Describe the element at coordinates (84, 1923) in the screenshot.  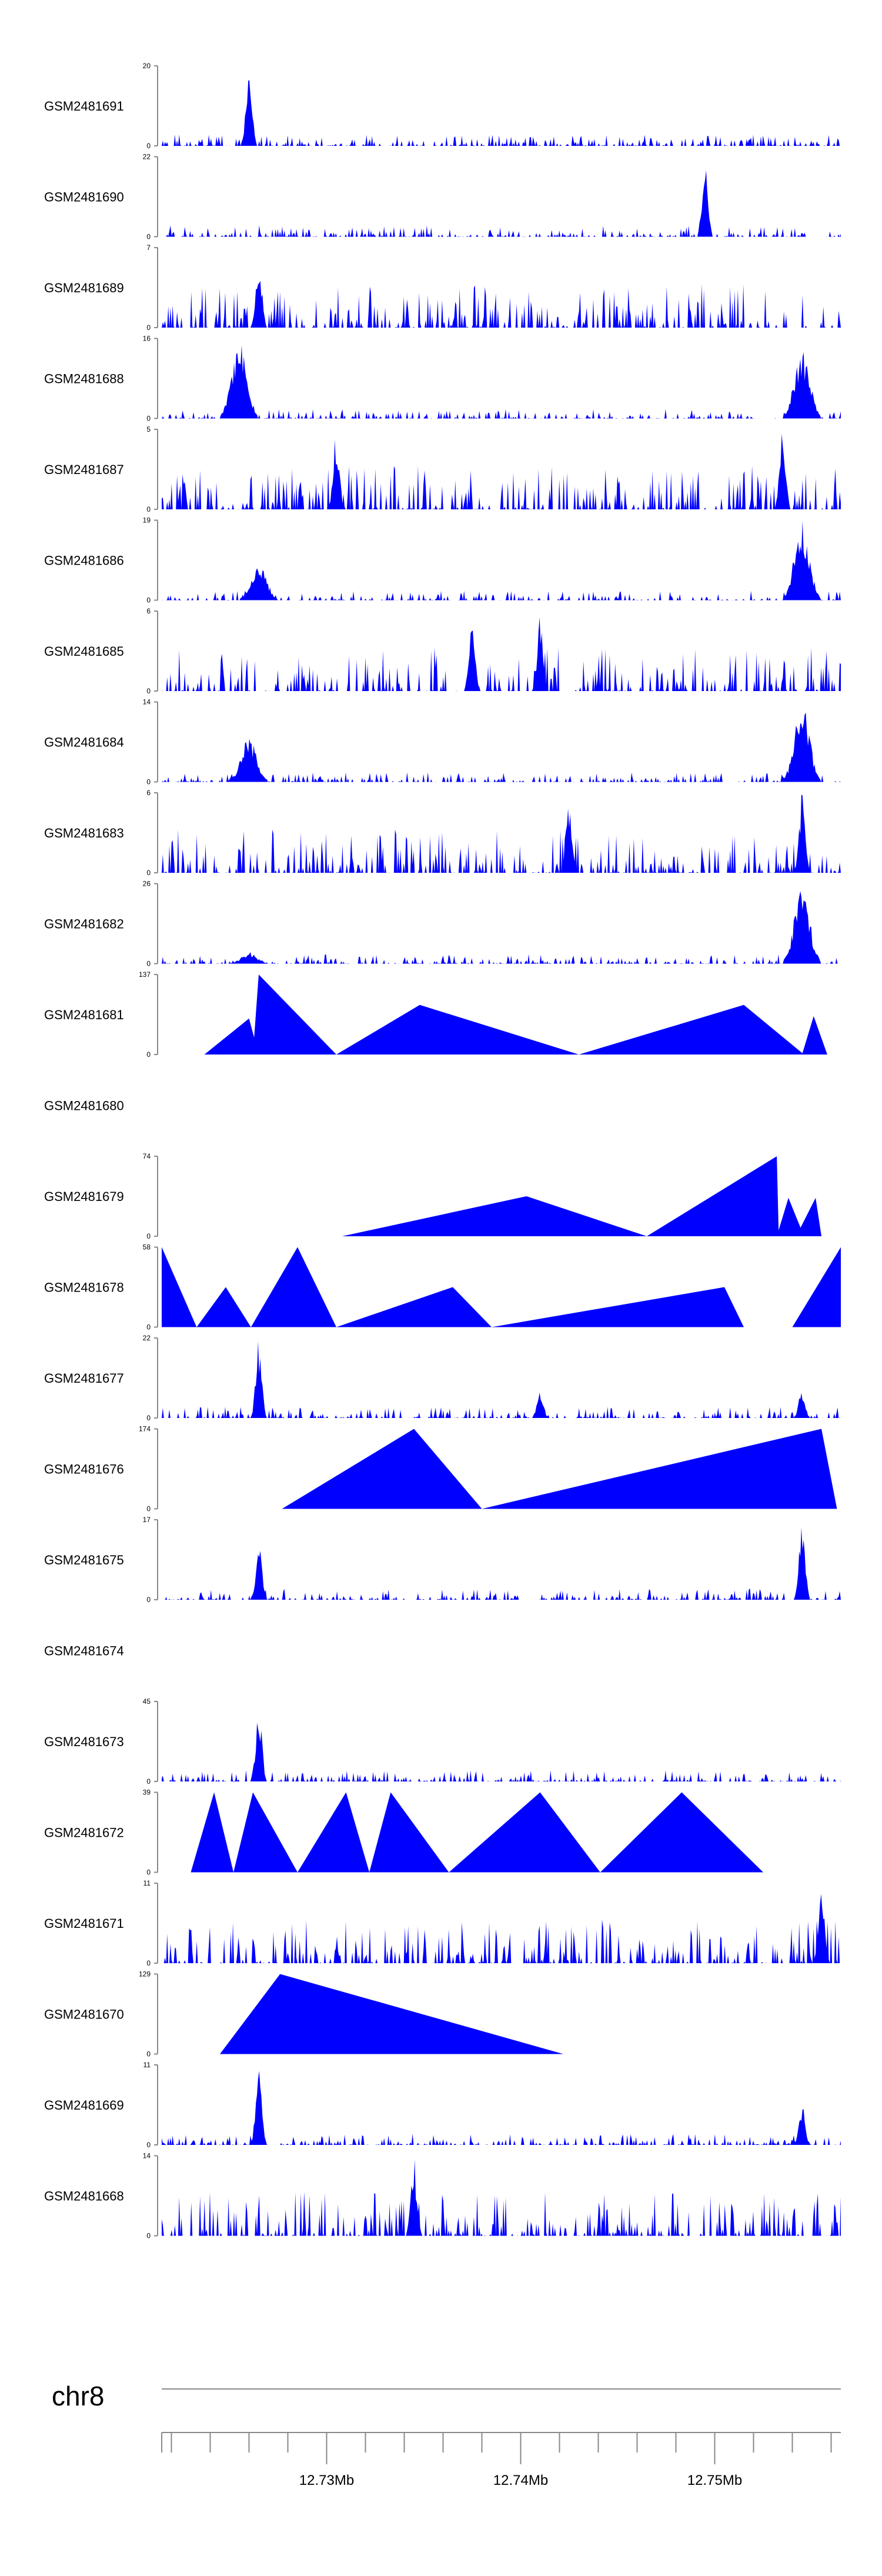
I see `track-label-GSM2481671: GSM2481671` at that location.